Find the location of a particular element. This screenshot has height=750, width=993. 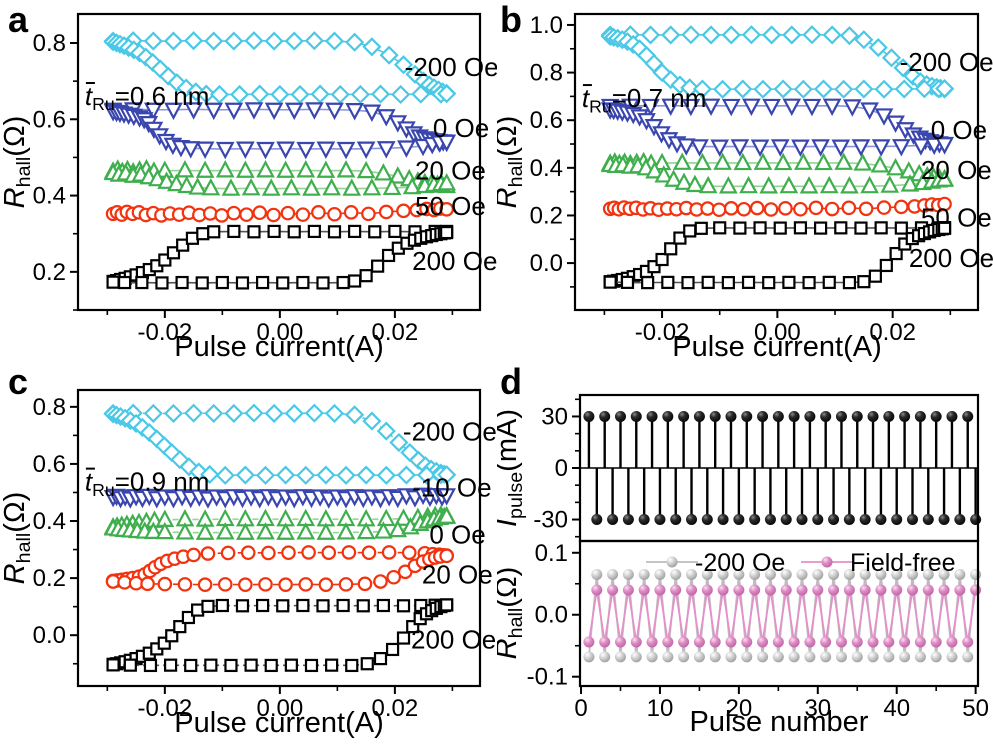

x-tick-label: 40 is located at coordinates (896, 708).